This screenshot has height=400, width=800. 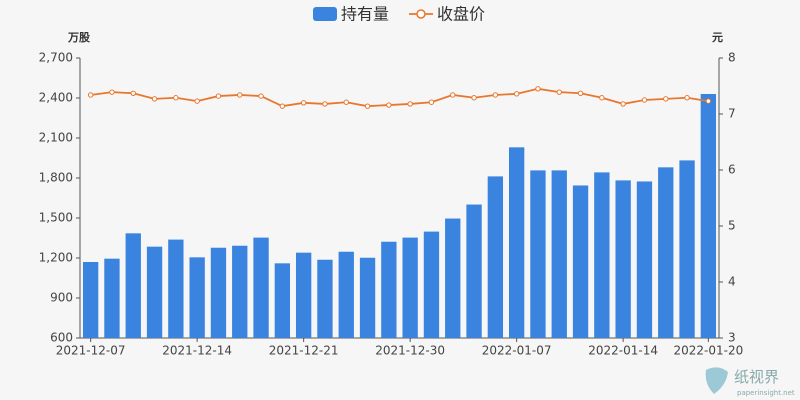 What do you see at coordinates (623, 351) in the screenshot?
I see `x-tick-label: 2022-01-14` at bounding box center [623, 351].